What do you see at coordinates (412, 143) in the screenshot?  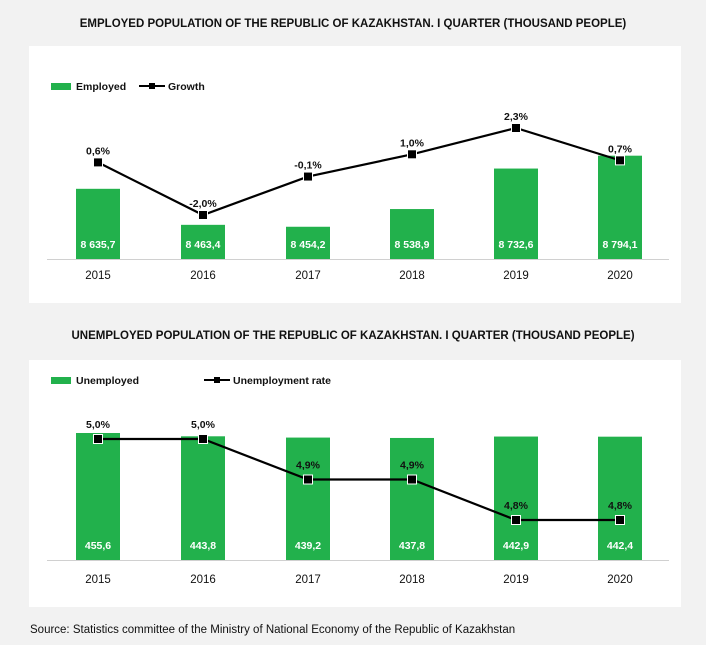 I see `line-value-label: 1,0%` at bounding box center [412, 143].